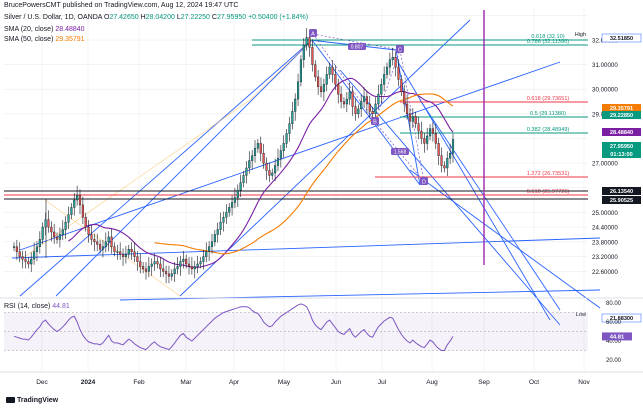 The image size is (643, 410). What do you see at coordinates (548, 192) in the screenshot?
I see `fib-level-label: 0.618 (25.97726)` at bounding box center [548, 192].